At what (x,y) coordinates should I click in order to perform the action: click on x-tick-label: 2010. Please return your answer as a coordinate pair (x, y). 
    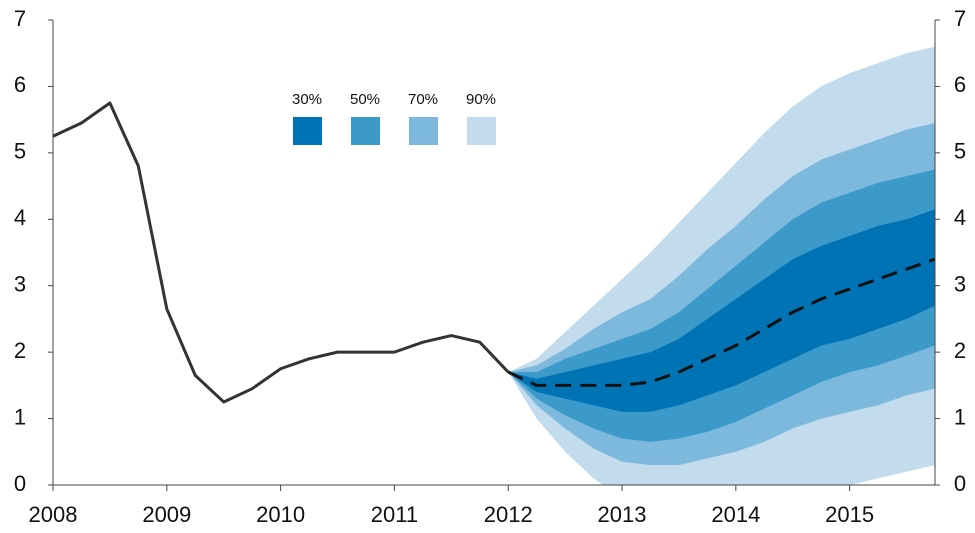
    Looking at the image, I should click on (280, 514).